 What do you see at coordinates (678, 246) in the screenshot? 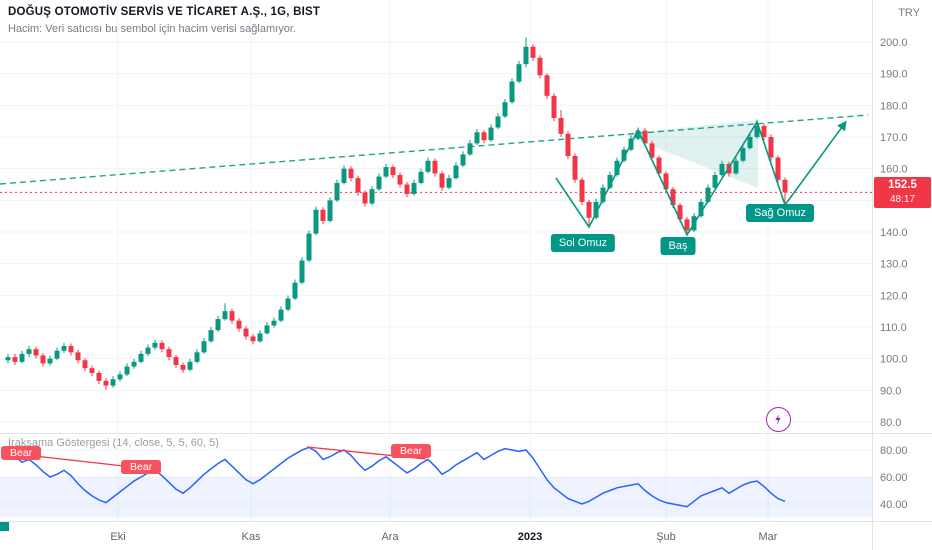
I see `pattern-label: Baş` at bounding box center [678, 246].